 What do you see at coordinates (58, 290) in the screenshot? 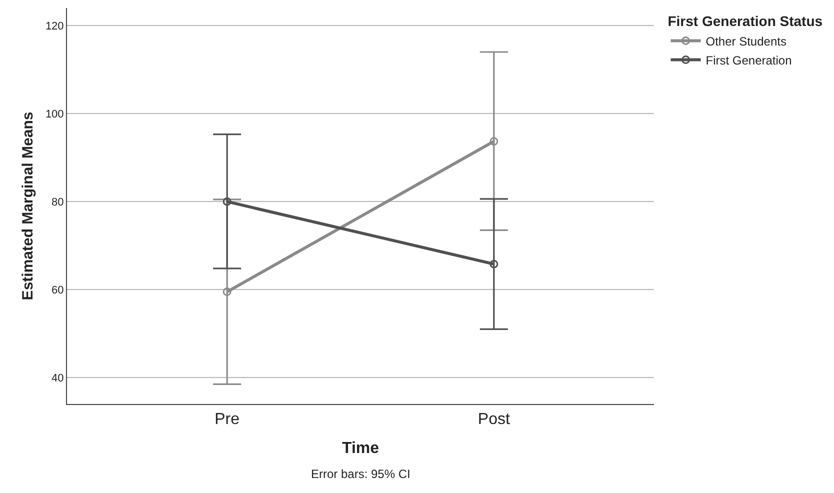
I see `y-tick-label: 60` at bounding box center [58, 290].